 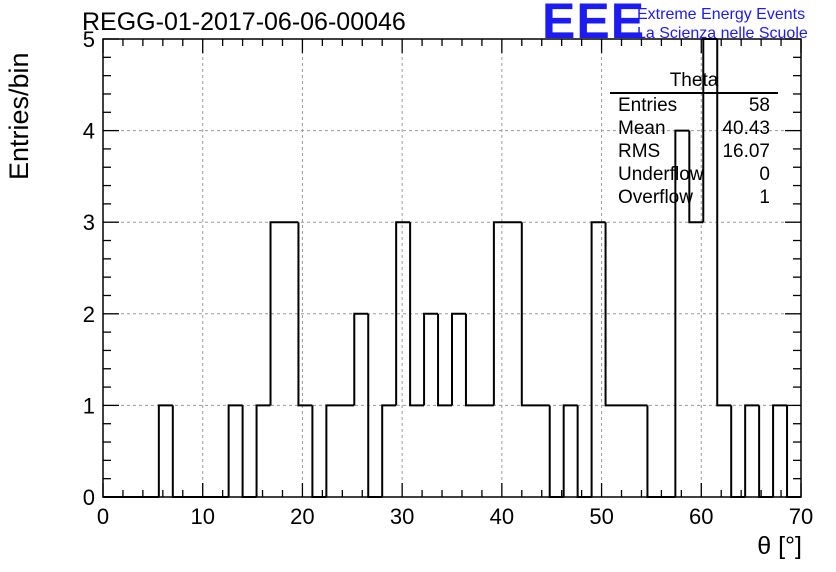 I want to click on x-tick-label: 10, so click(x=202, y=516).